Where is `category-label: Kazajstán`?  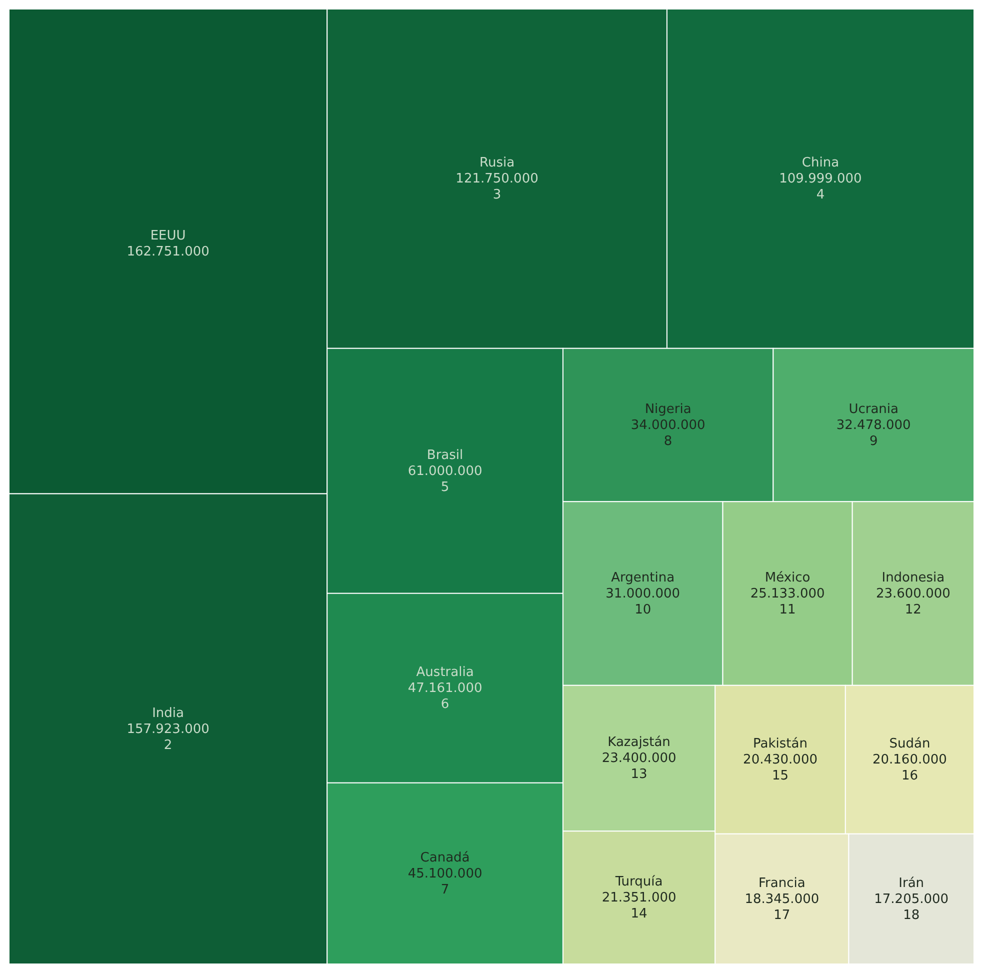
category-label: Kazajstán is located at coordinates (639, 742).